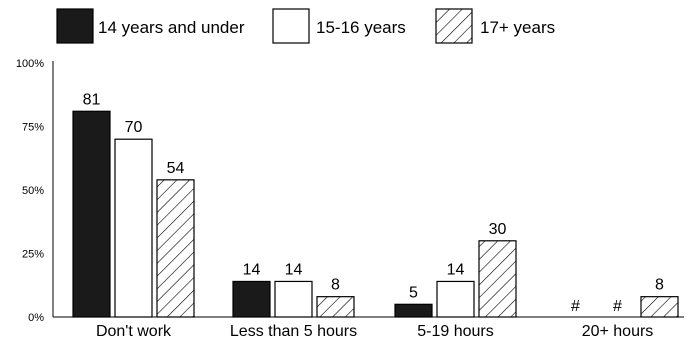 This screenshot has width=688, height=341. Describe the element at coordinates (30, 64) in the screenshot. I see `y-tick-label: 100%` at that location.